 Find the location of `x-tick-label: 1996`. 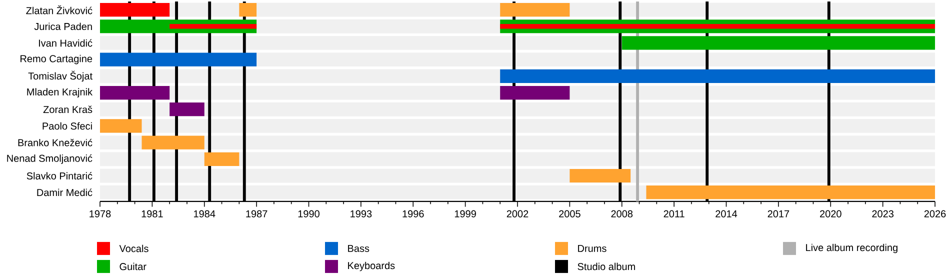

x-tick-label: 1996 is located at coordinates (413, 214).